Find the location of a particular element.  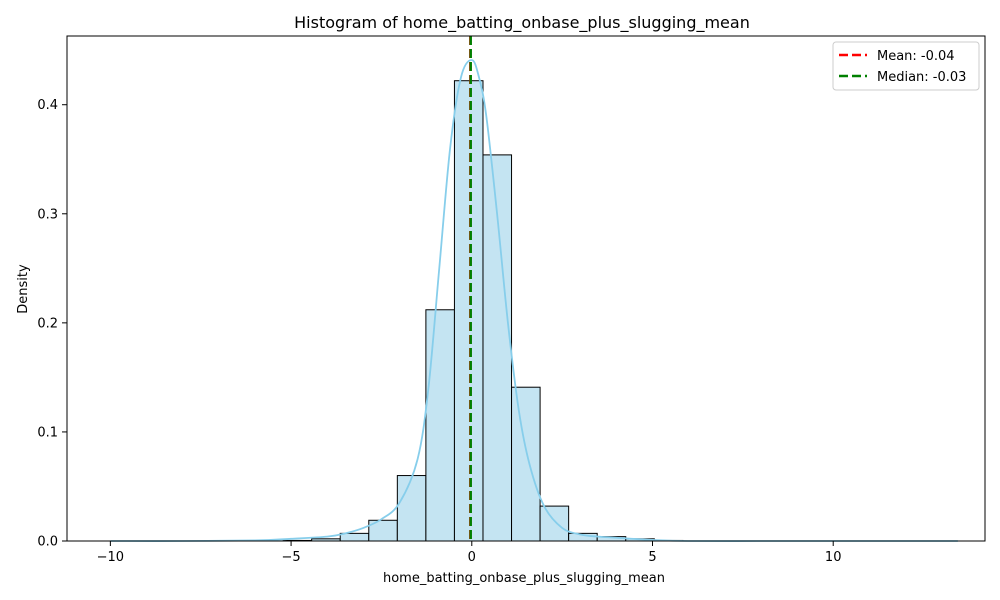

x-axis-ticks: −10 −5 0 5 10 is located at coordinates (469, 553).